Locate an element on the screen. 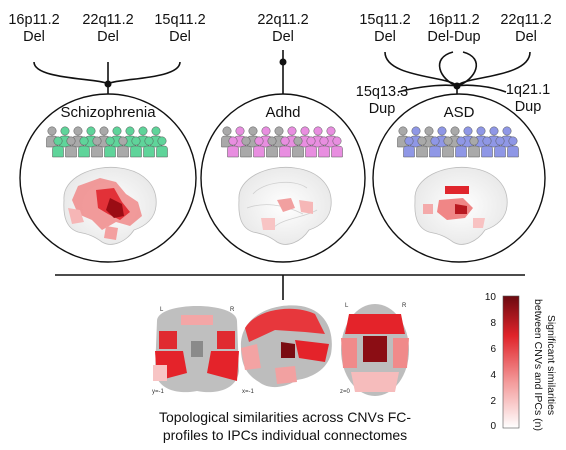  disorder-label-asd: ASD is located at coordinates (459, 112).